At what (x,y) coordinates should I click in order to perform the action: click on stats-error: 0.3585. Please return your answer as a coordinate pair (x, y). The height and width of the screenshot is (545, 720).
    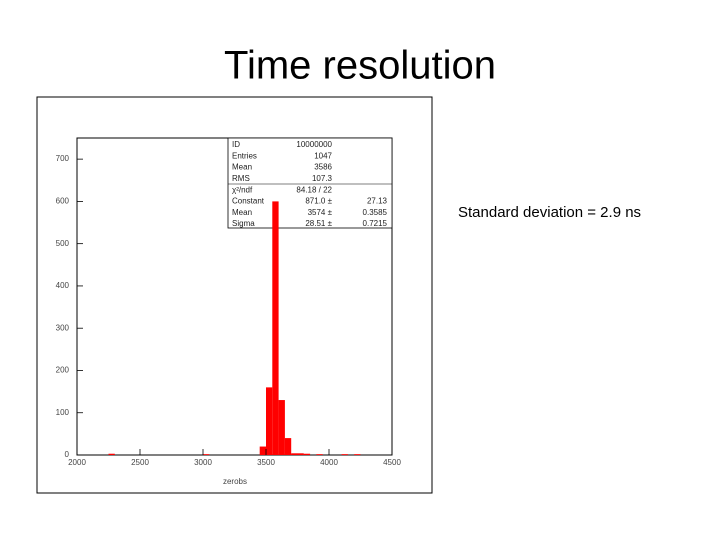
    Looking at the image, I should click on (375, 212).